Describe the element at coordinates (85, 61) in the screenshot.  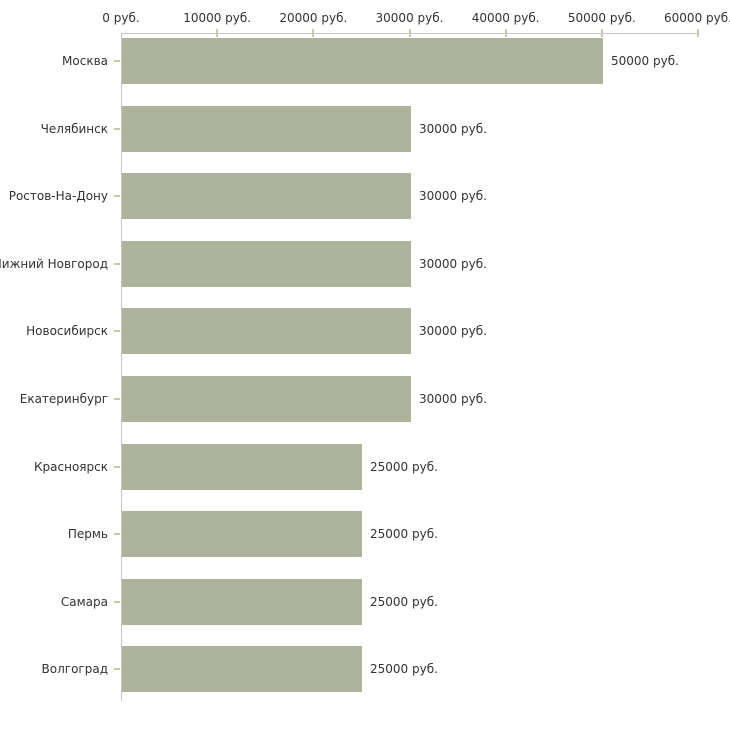
I see `category-label: Москва` at that location.